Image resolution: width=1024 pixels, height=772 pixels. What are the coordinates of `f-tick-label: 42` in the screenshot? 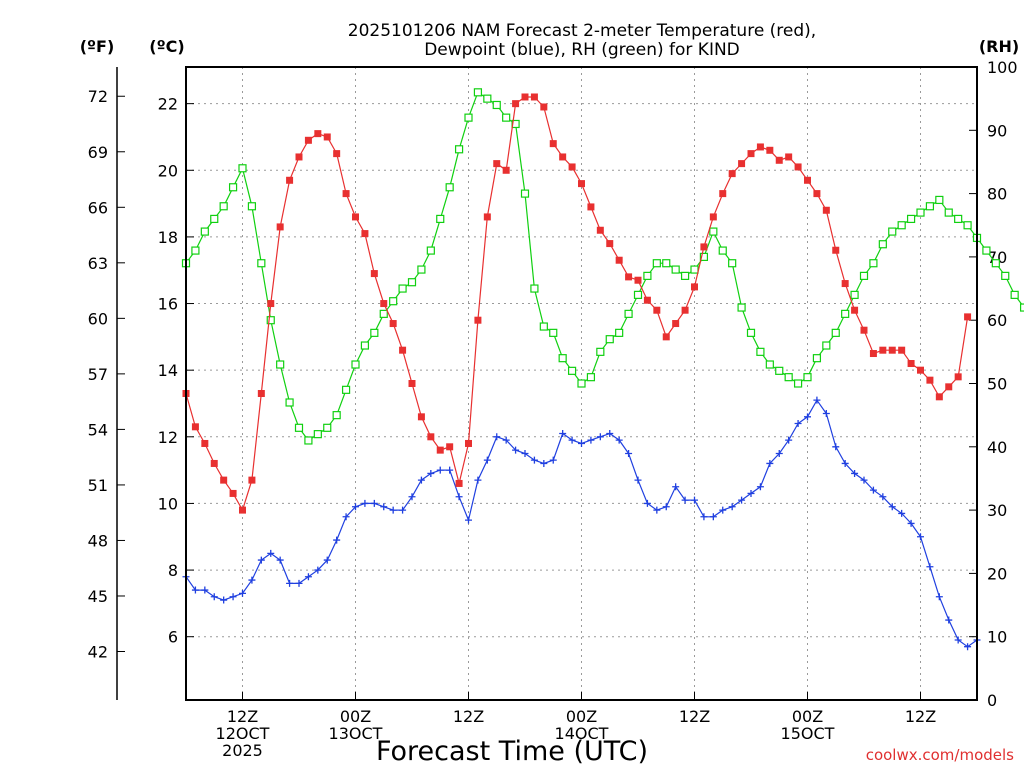 It's located at (98, 652).